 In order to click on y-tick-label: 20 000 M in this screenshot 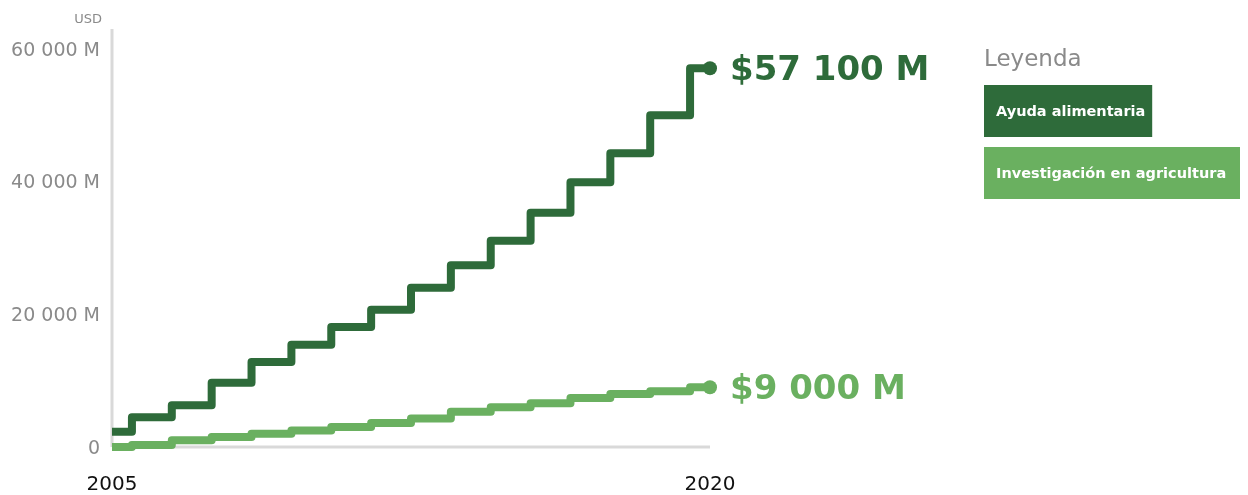, I will do `click(55, 313)`.